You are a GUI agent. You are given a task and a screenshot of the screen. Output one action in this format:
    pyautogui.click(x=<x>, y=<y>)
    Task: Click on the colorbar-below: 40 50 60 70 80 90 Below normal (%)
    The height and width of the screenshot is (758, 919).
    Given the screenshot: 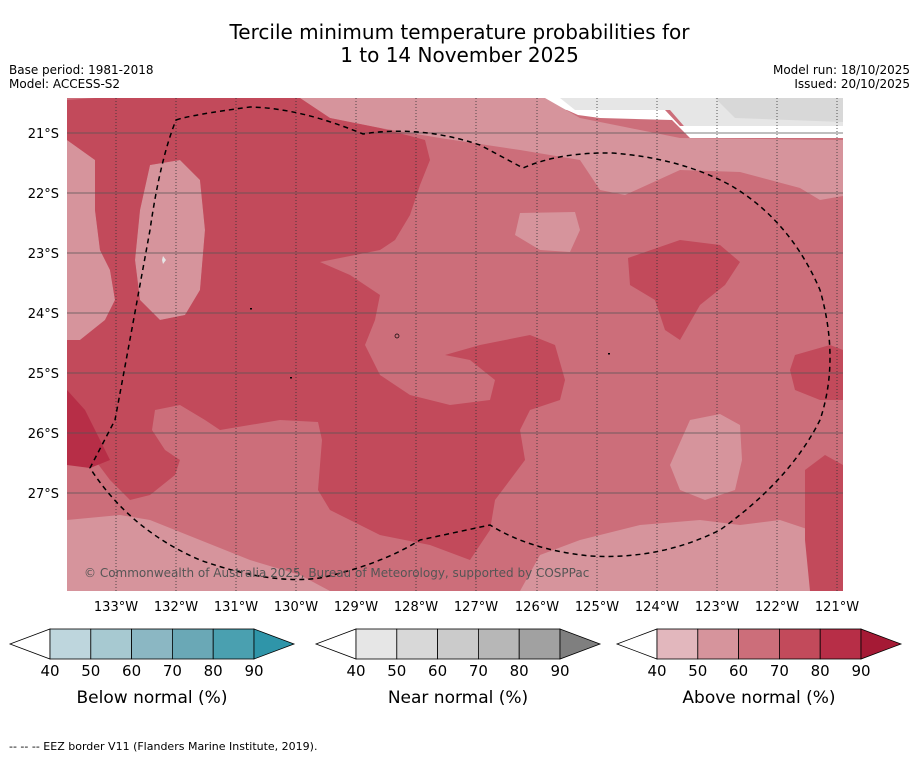 What is the action you would take?
    pyautogui.click(x=152, y=668)
    